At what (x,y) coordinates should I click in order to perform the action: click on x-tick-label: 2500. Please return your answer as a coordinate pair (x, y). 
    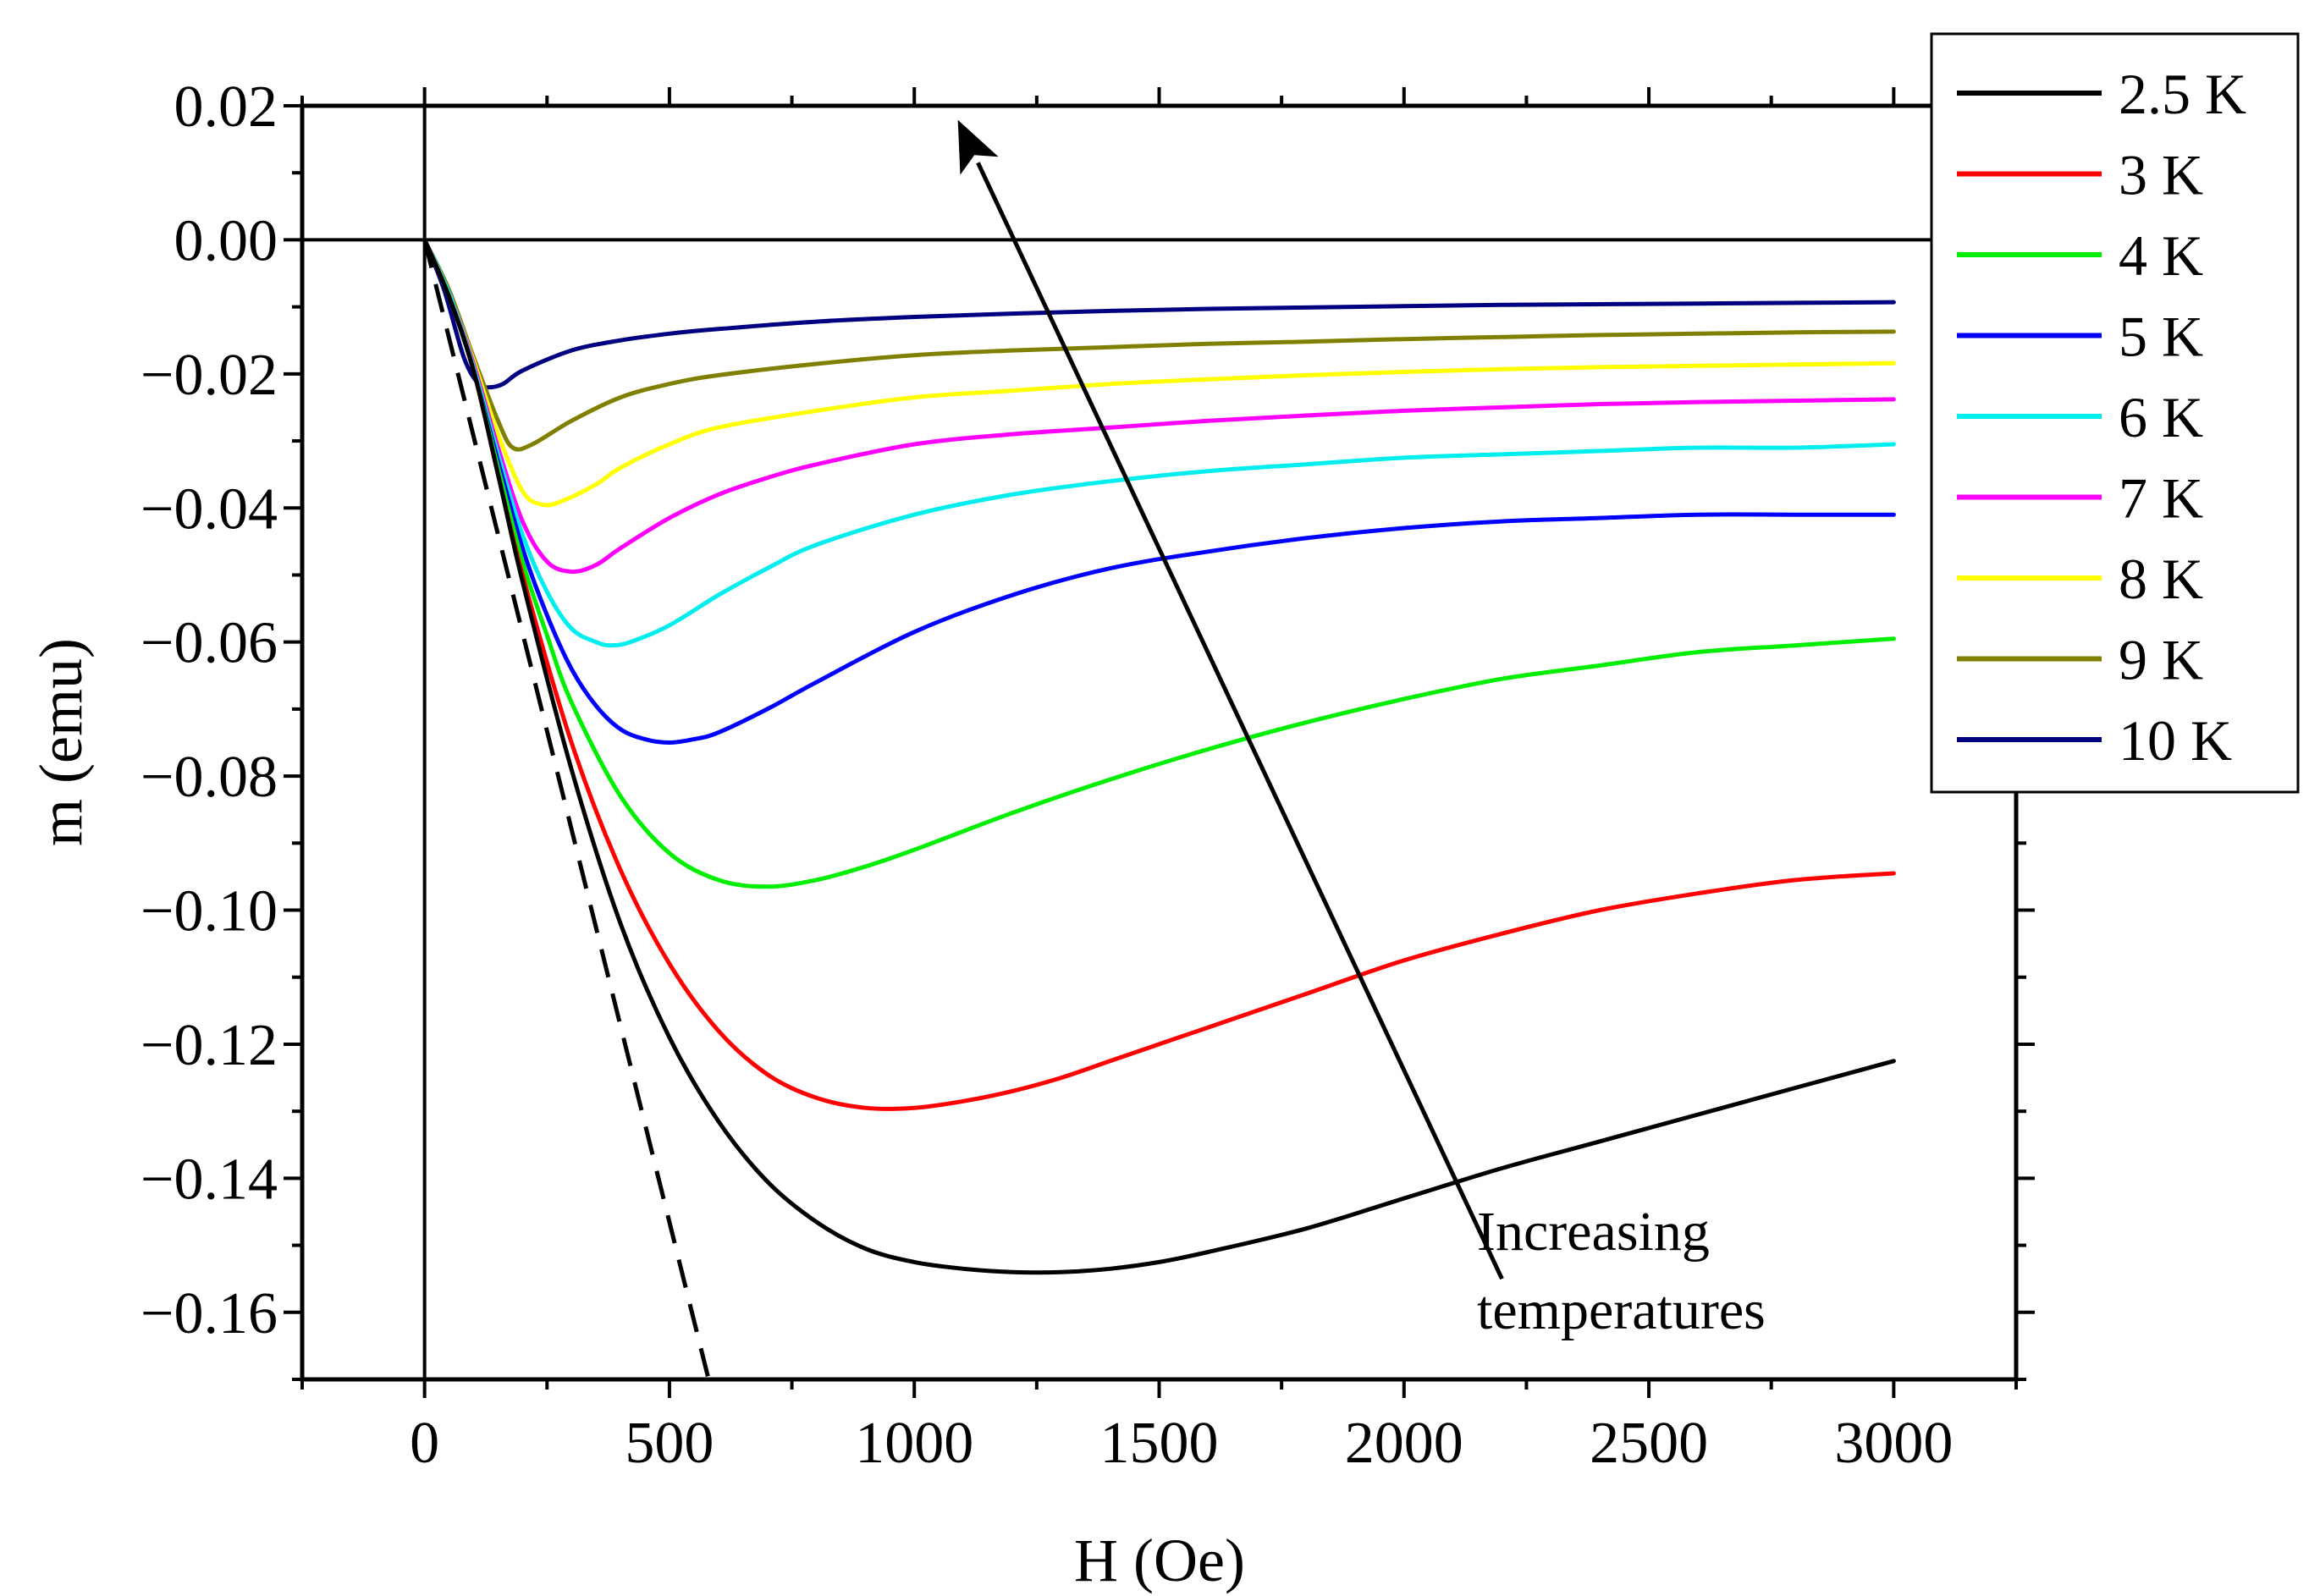
    Looking at the image, I should click on (1649, 1443).